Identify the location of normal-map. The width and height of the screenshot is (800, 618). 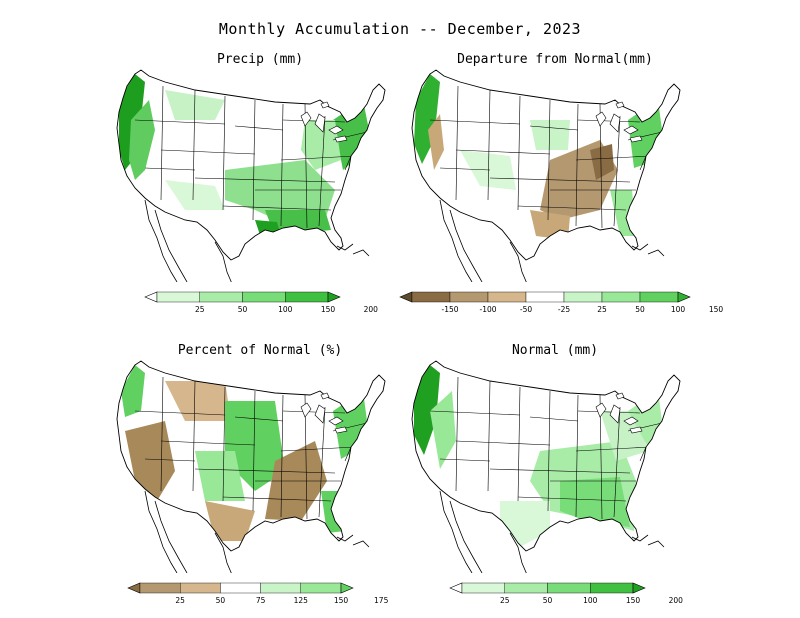
(546, 466).